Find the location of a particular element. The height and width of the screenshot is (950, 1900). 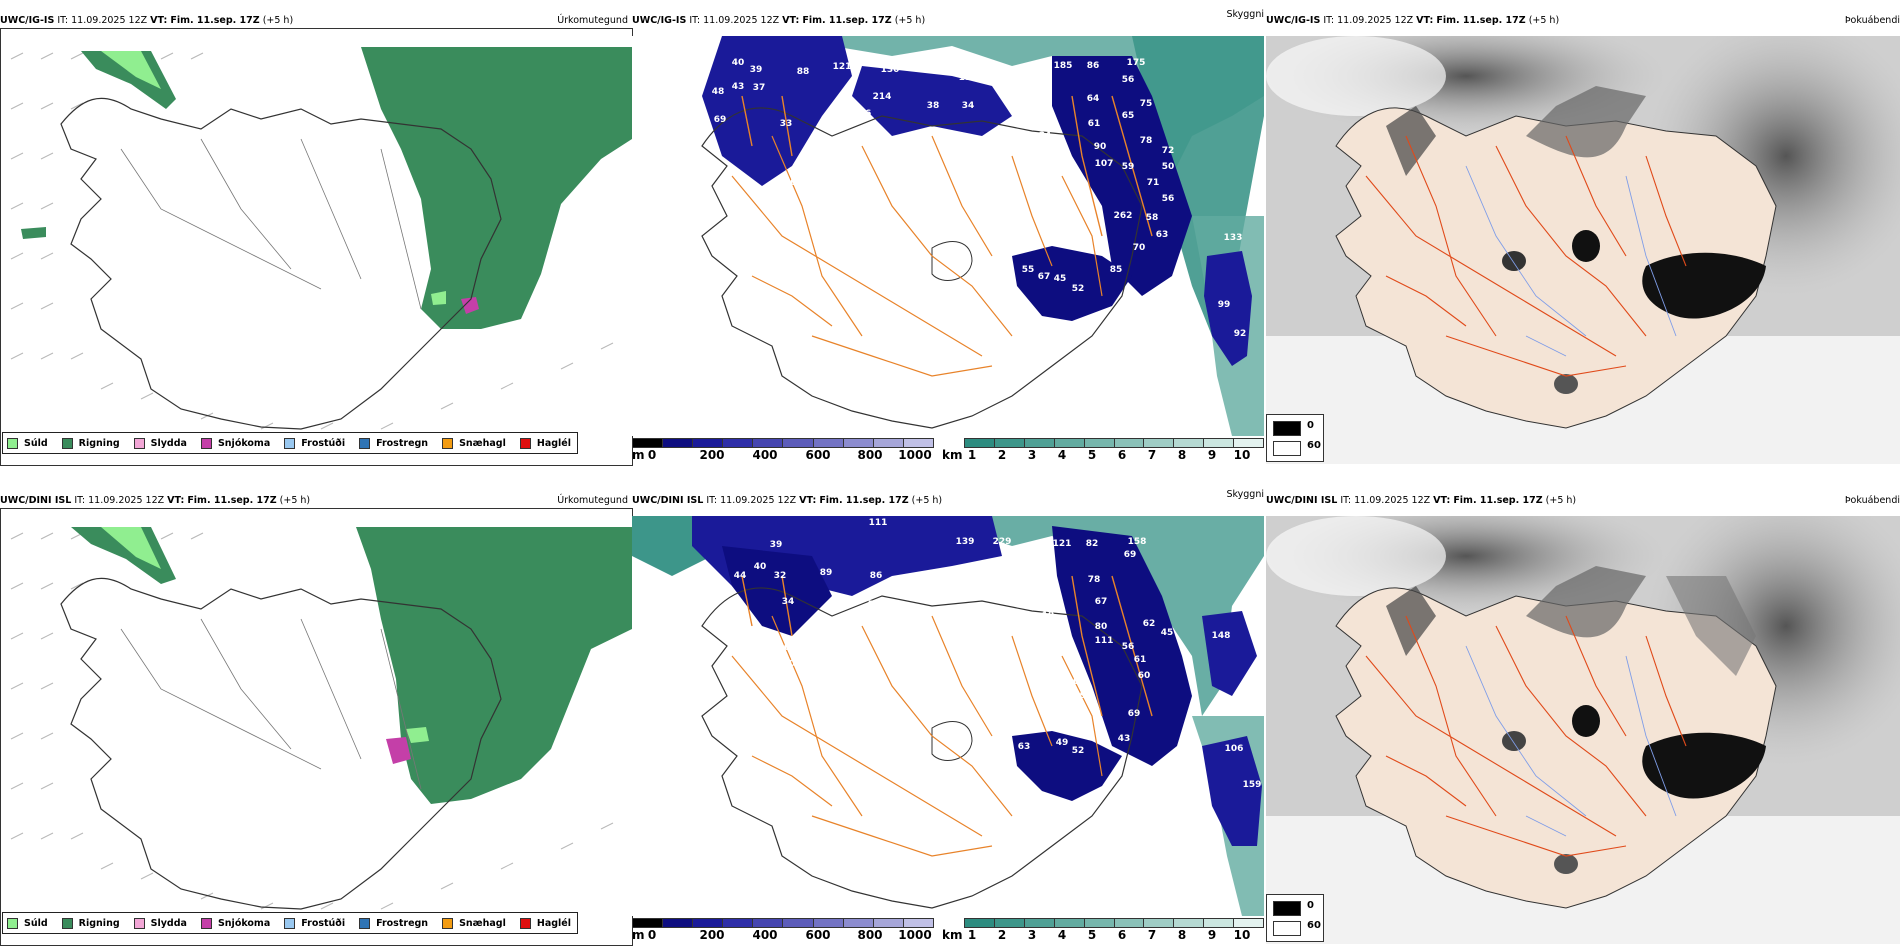

ceiling-value-label: 64 is located at coordinates (1093, 99).